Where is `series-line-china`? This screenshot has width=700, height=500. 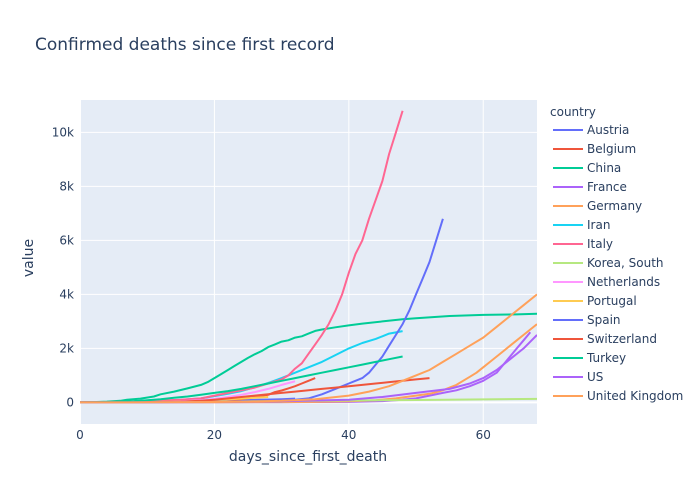 series-line-china is located at coordinates (308, 358).